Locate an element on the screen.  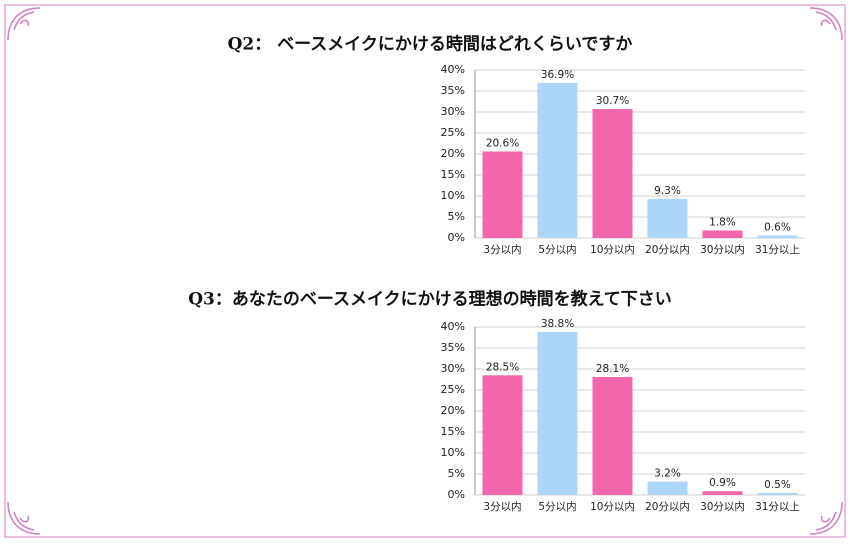
value-label: 1.8% is located at coordinates (722, 222).